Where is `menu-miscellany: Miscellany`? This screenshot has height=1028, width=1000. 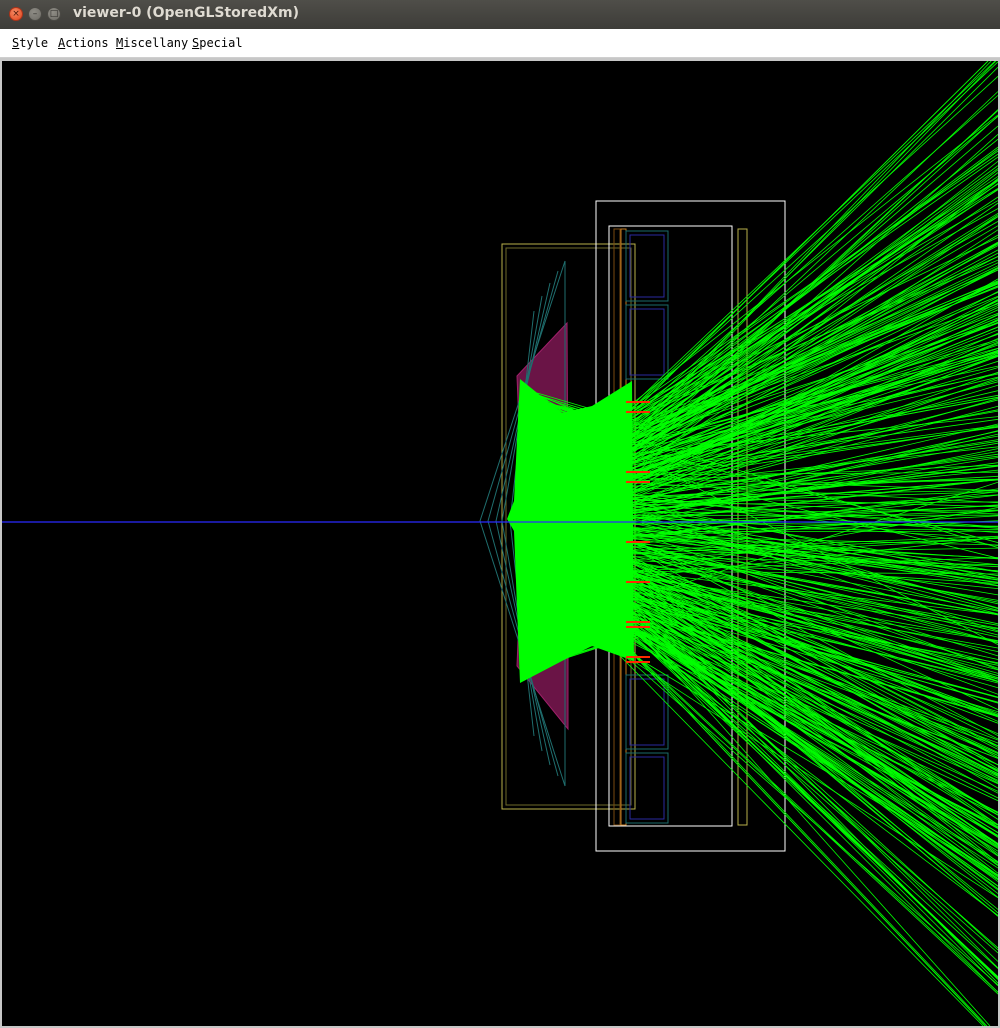 menu-miscellany: Miscellany is located at coordinates (152, 43).